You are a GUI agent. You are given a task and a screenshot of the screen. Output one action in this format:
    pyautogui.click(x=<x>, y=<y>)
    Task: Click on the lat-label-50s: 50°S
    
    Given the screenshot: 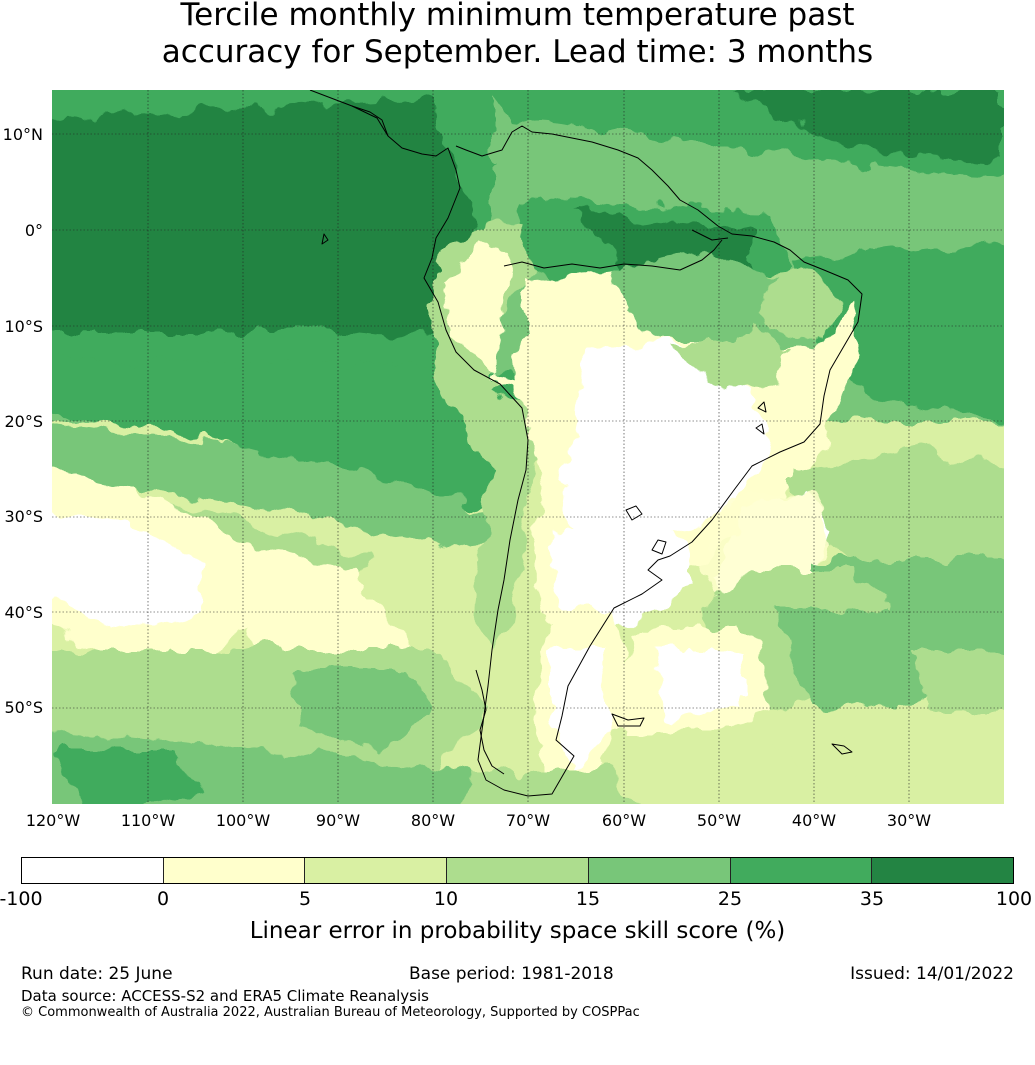 What is the action you would take?
    pyautogui.click(x=23, y=707)
    